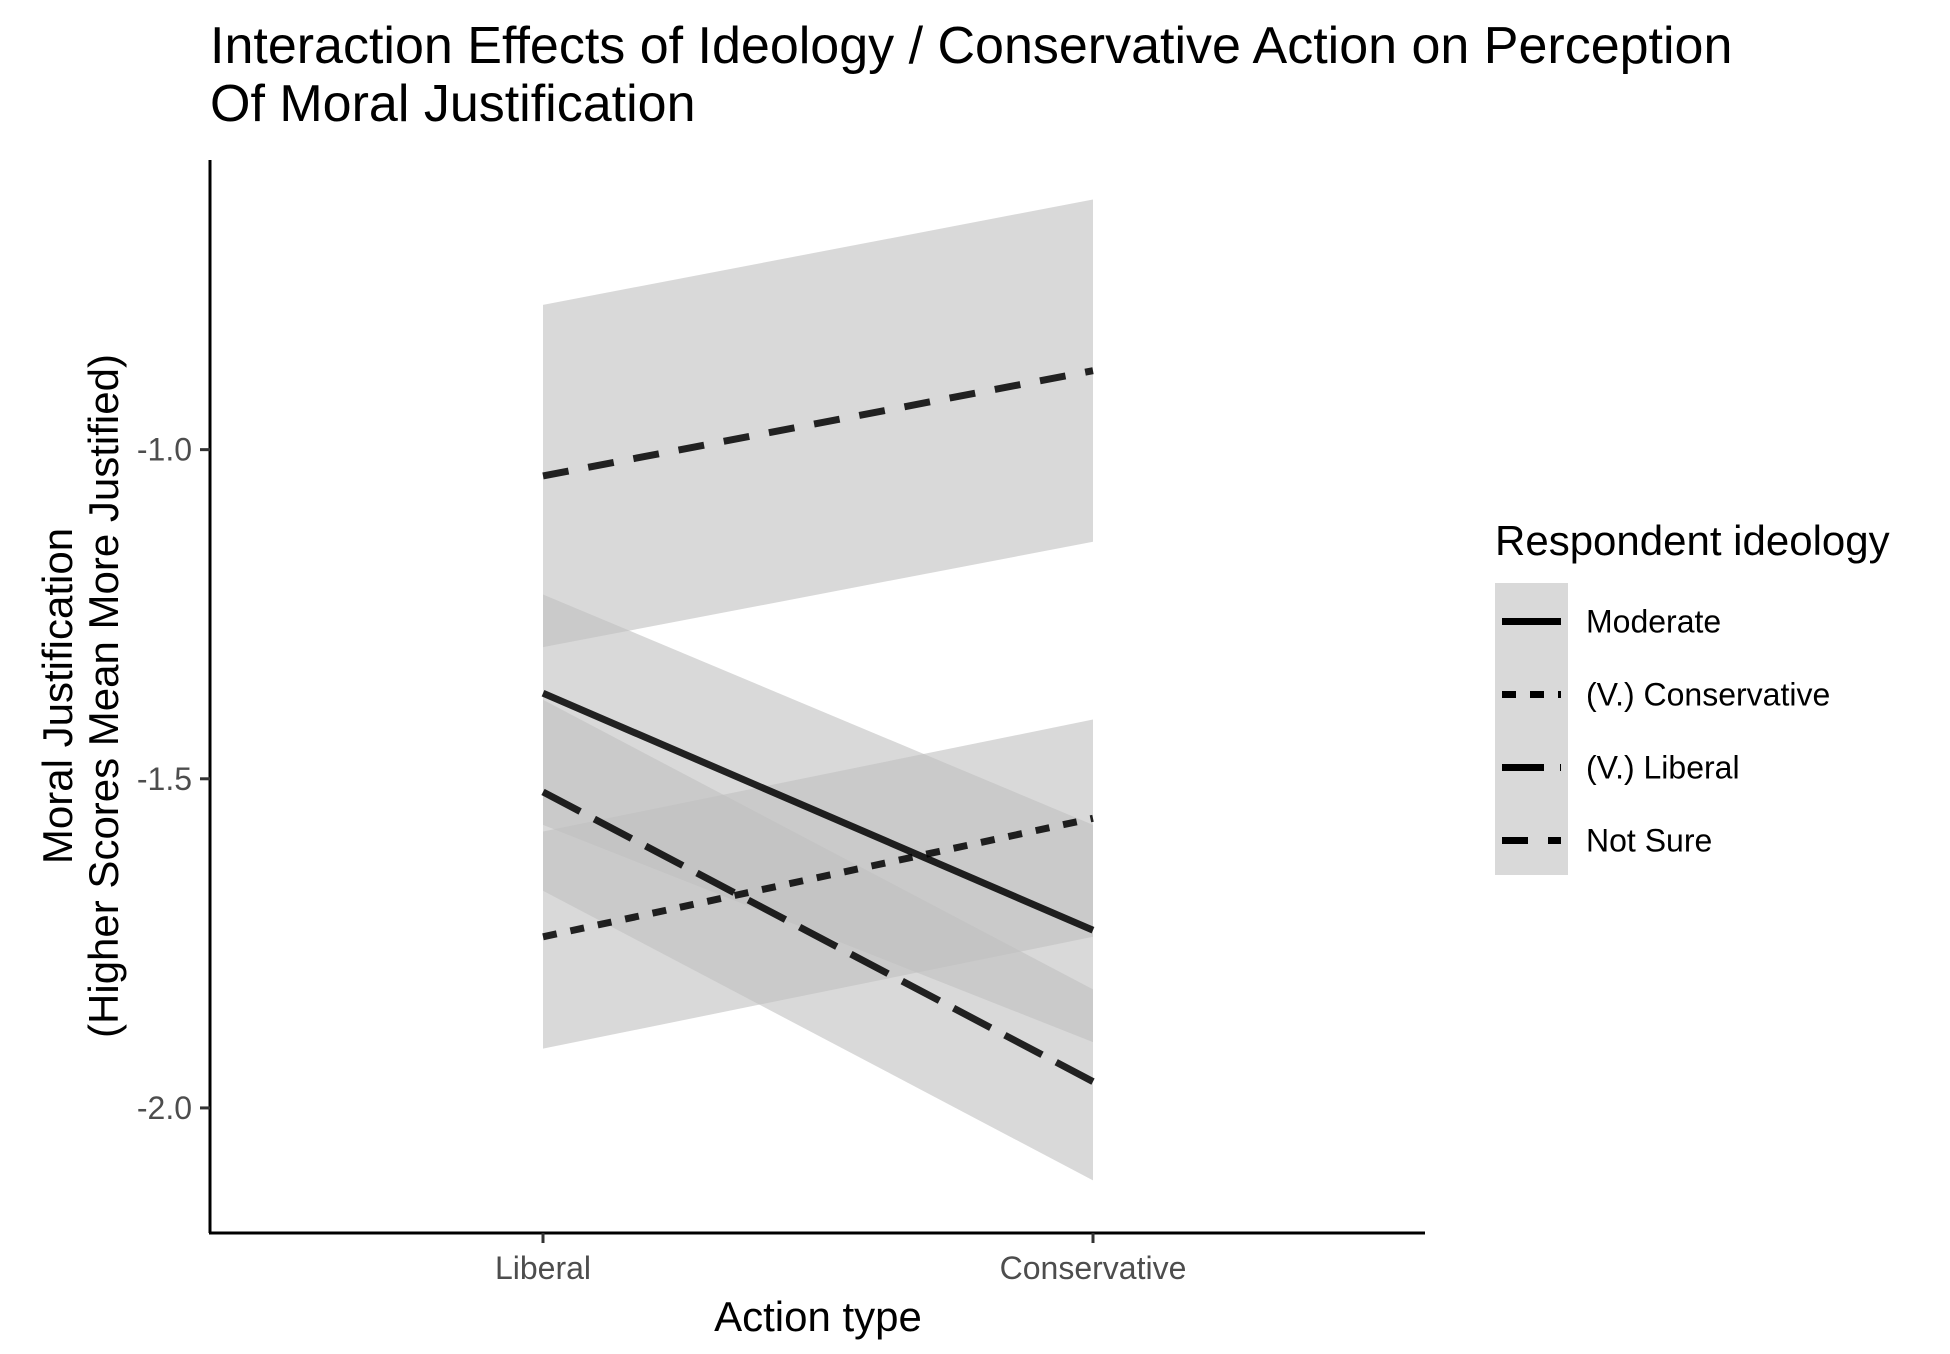 Image resolution: width=1950 pixels, height=1354 pixels. Describe the element at coordinates (818, 811) in the screenshot. I see `series-line-moderate` at that location.